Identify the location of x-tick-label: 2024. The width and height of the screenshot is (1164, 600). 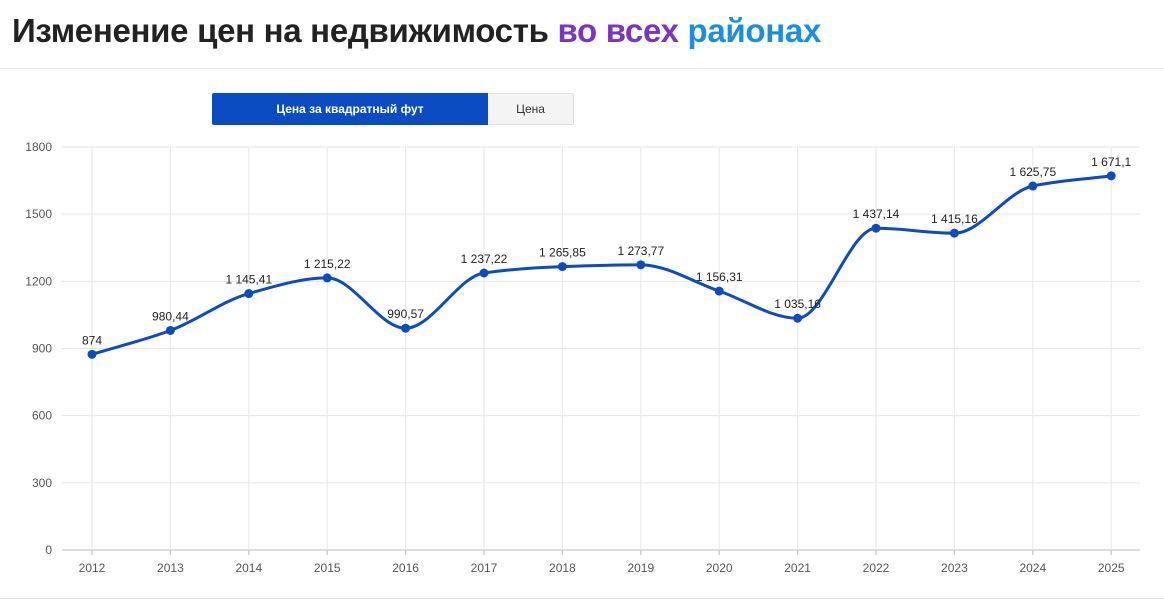
(1032, 568).